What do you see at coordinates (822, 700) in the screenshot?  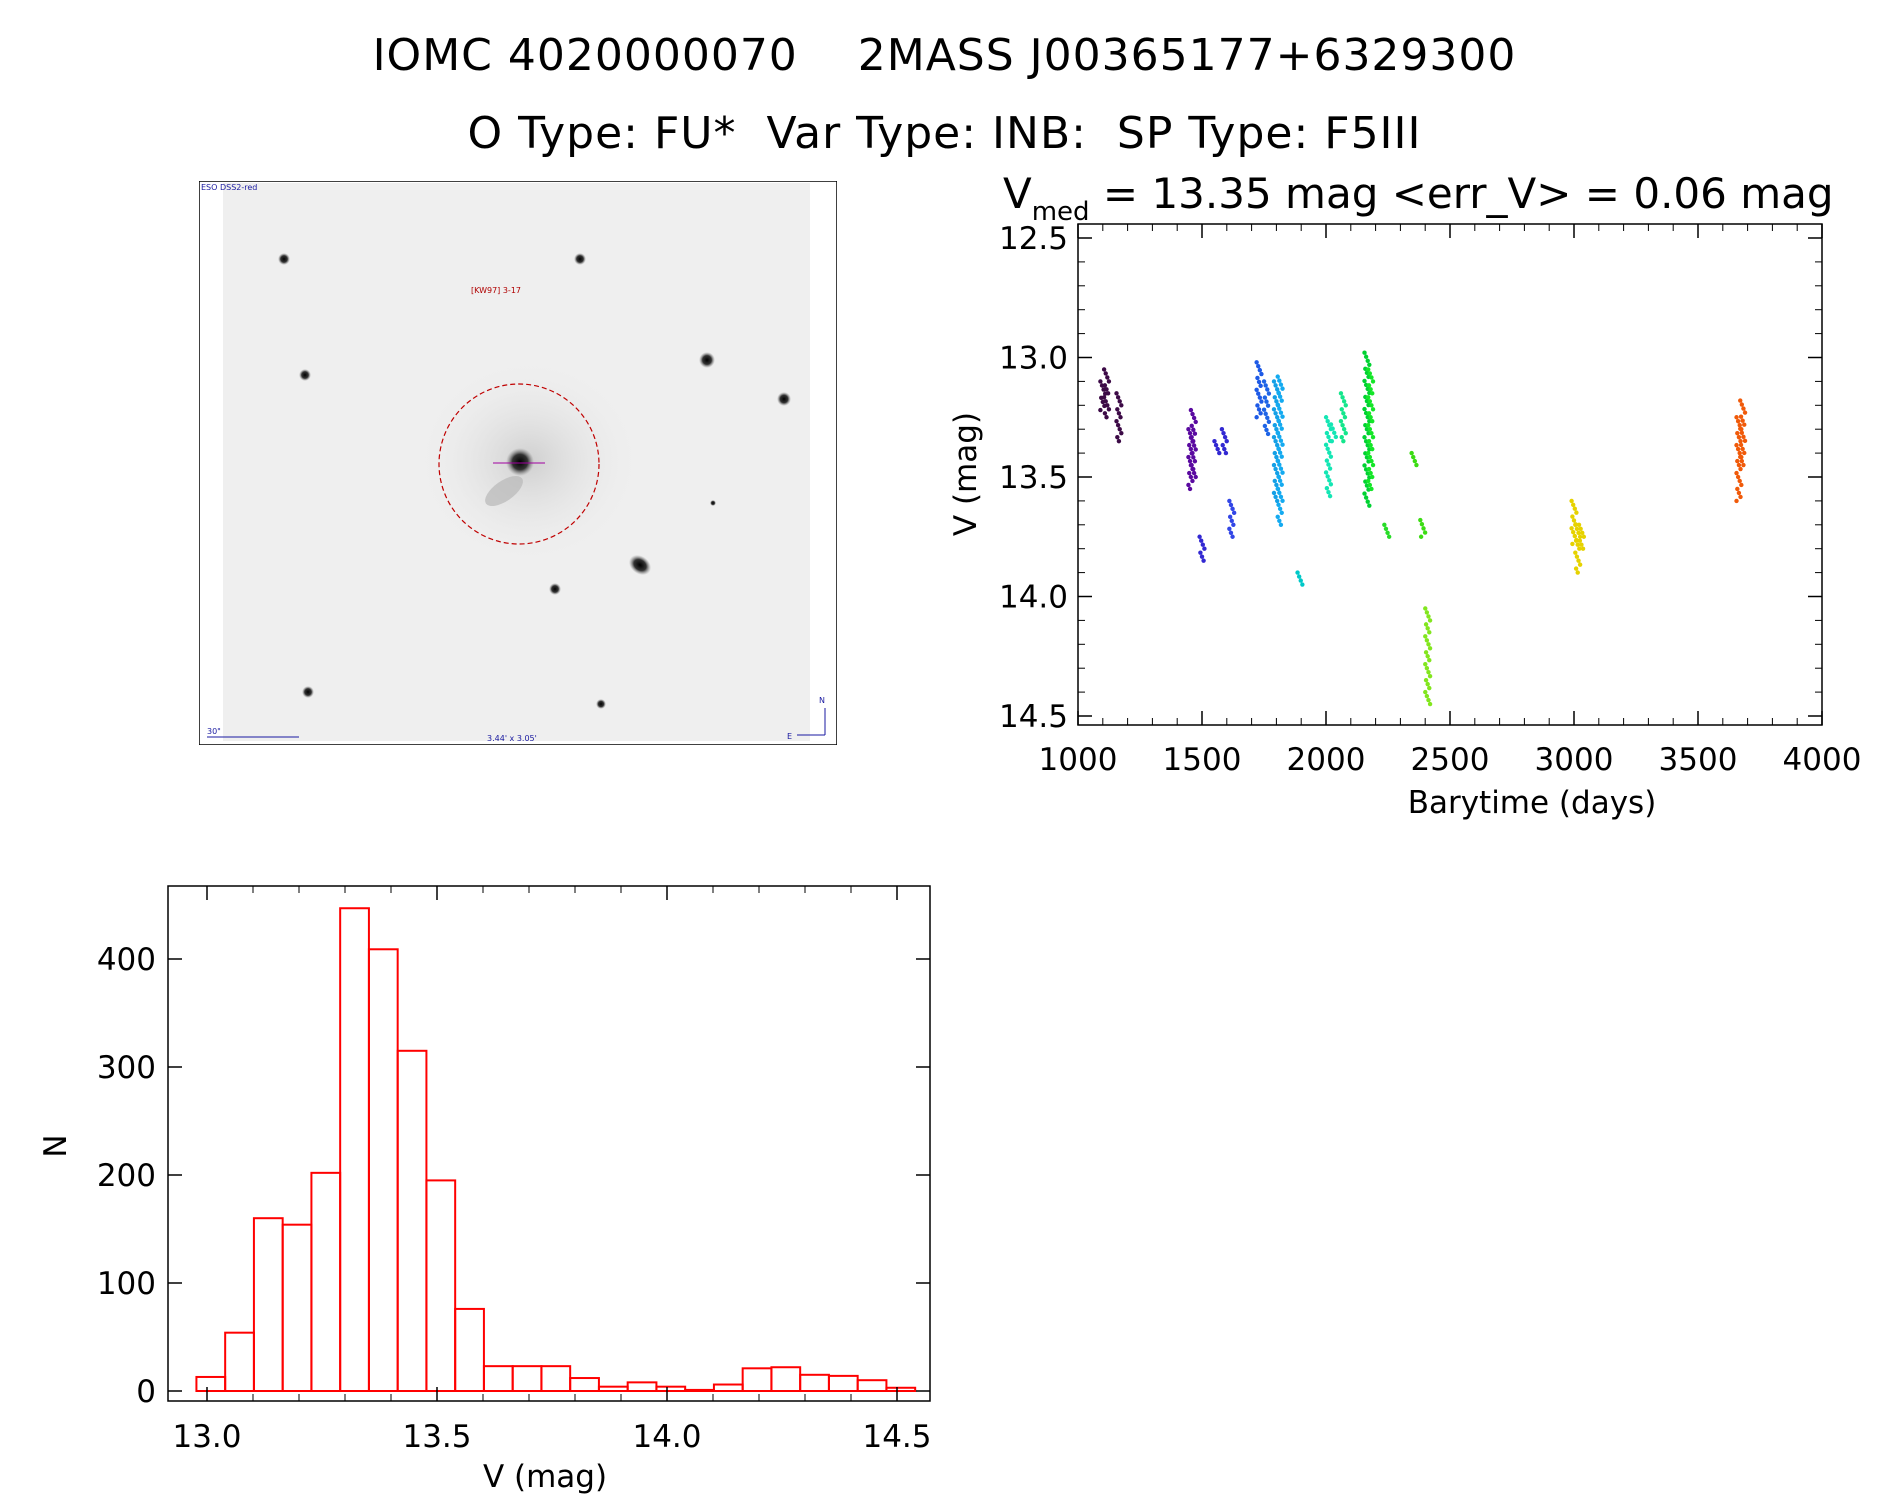 I see `north-label: N` at bounding box center [822, 700].